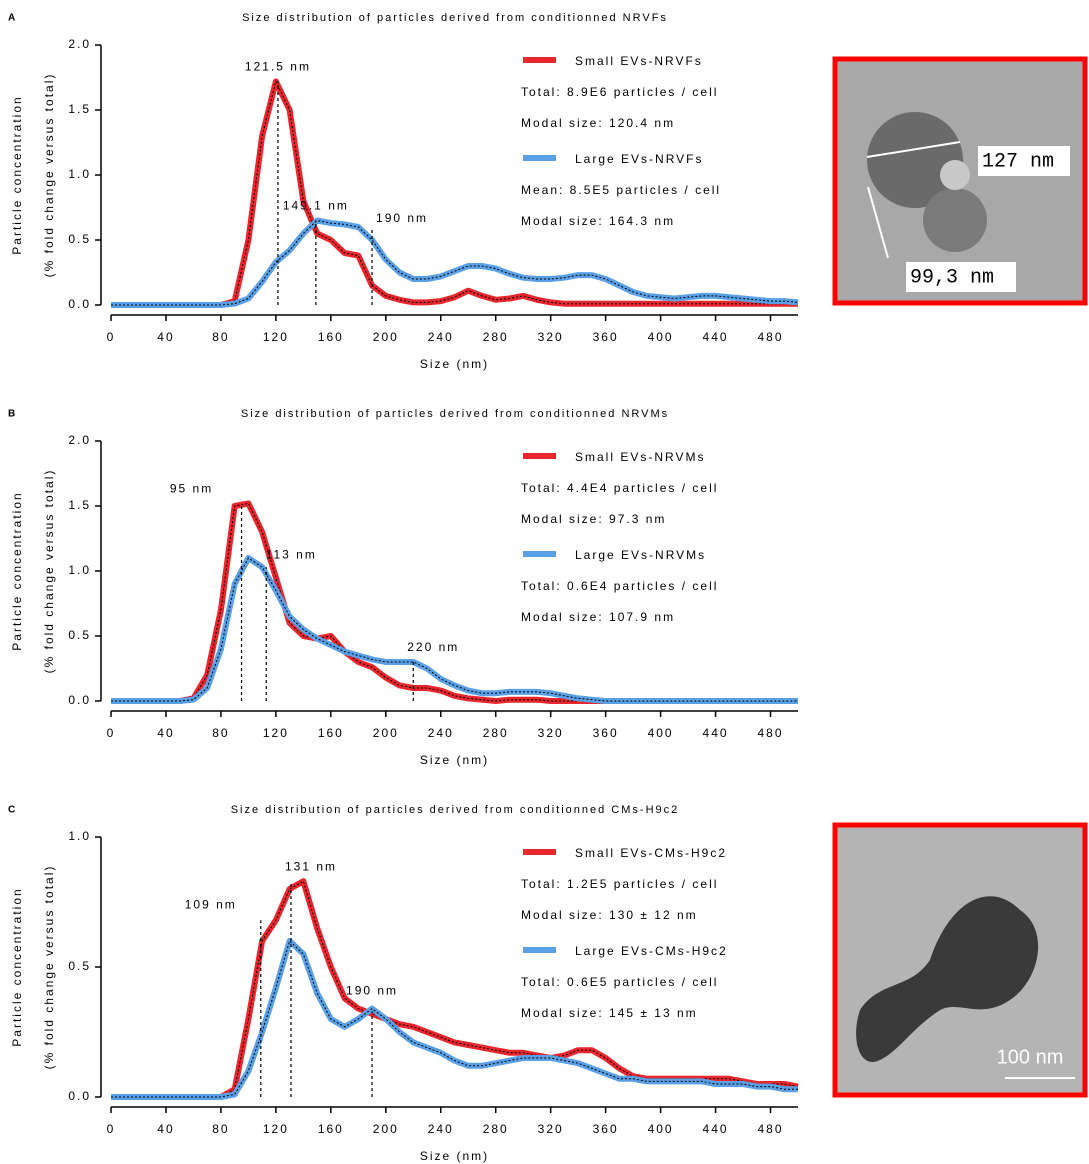 This screenshot has width=1089, height=1164. I want to click on series-line, so click(455, 262).